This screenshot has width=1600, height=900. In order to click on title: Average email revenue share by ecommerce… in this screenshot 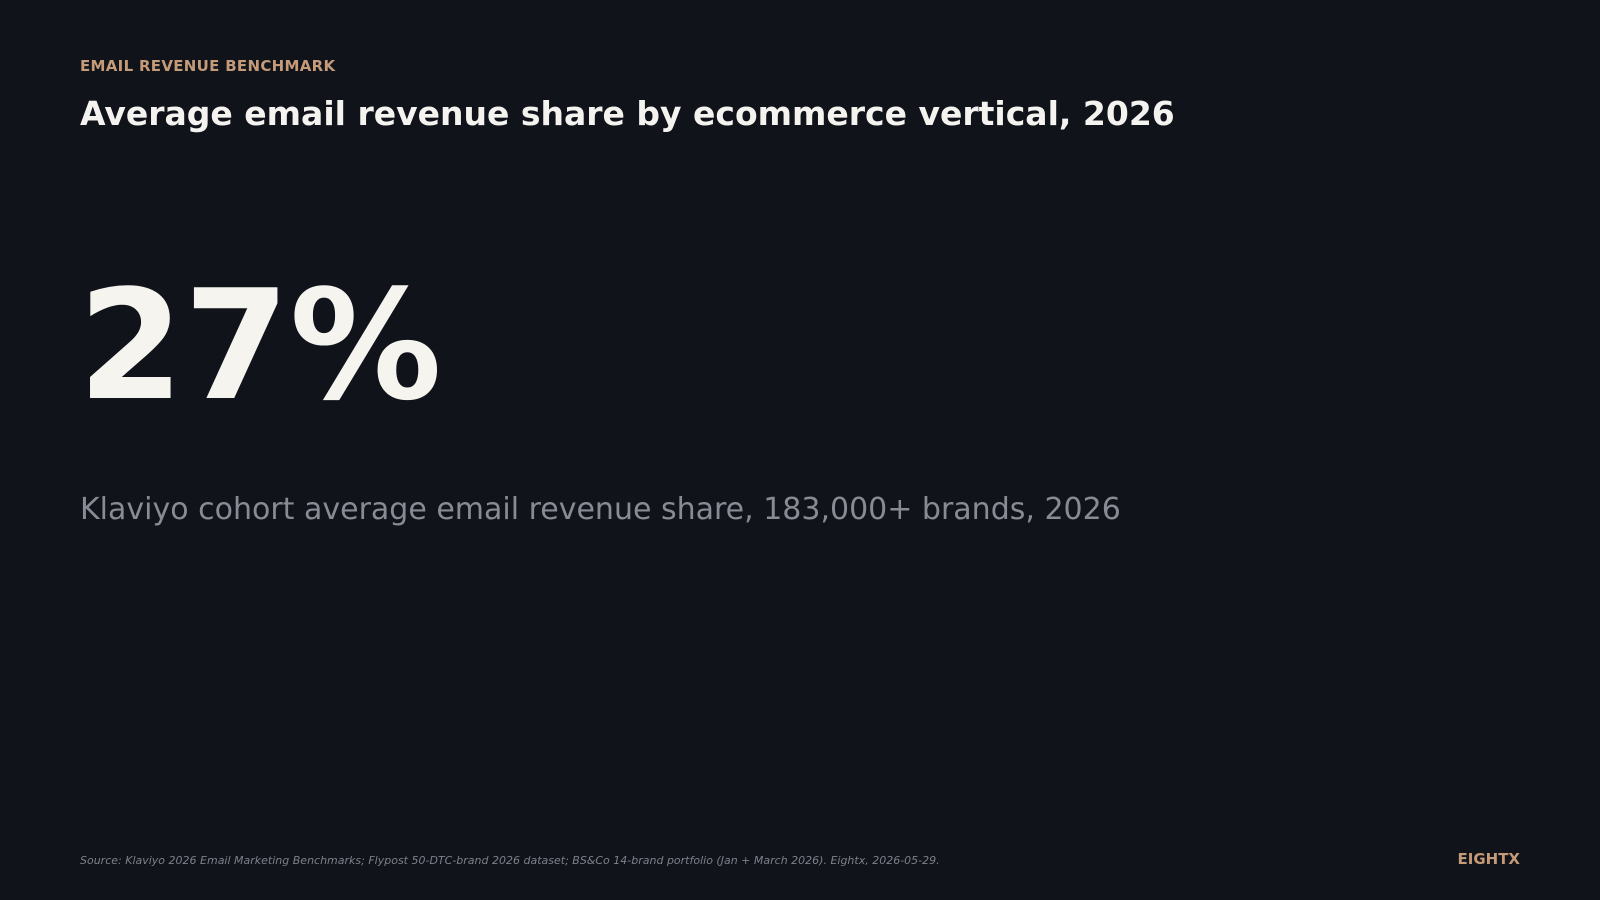, I will do `click(627, 113)`.